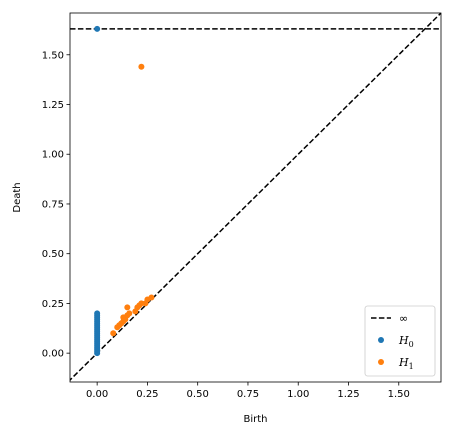 The image size is (453, 436). What do you see at coordinates (255, 419) in the screenshot?
I see `x-axis-label: Birth` at bounding box center [255, 419].